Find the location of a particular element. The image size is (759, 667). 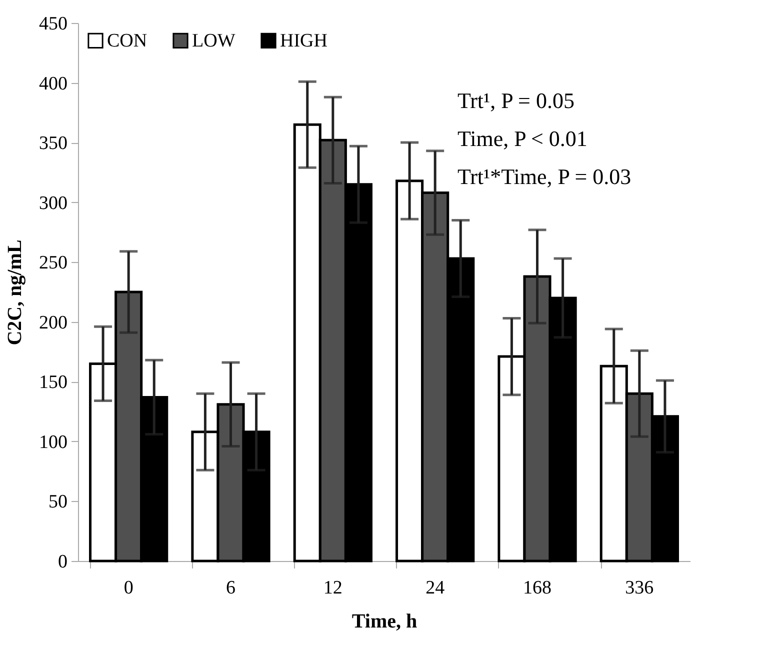

legend-label: HIGH is located at coordinates (304, 41).